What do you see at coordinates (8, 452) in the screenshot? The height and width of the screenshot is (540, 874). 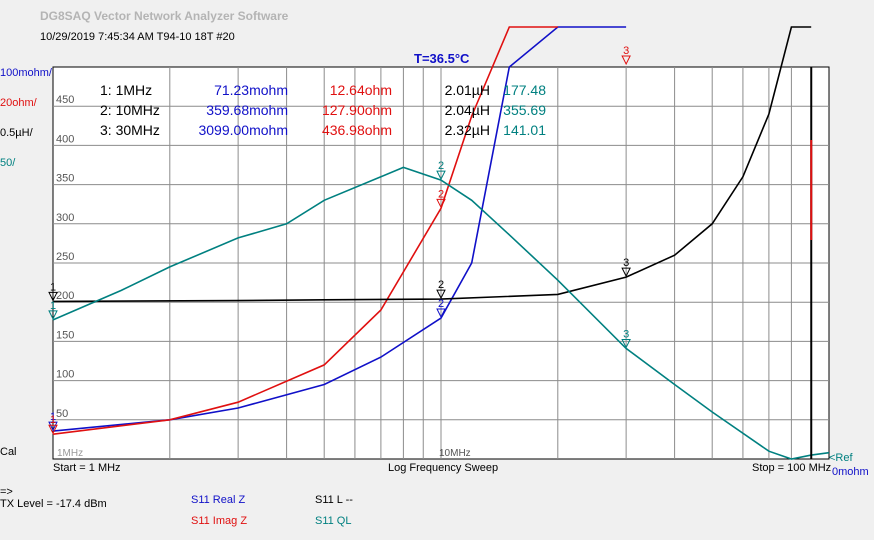 I see `cal-label: Cal` at bounding box center [8, 452].